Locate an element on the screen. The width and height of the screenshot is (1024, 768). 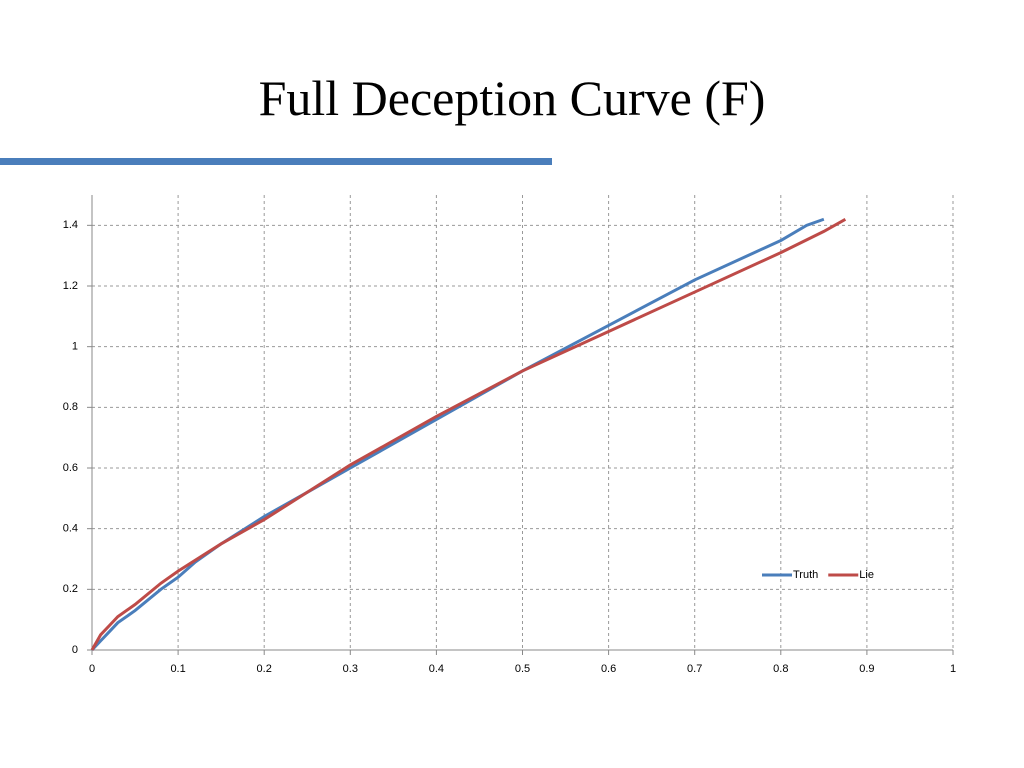
x-tick-label: 0.3 is located at coordinates (350, 669).